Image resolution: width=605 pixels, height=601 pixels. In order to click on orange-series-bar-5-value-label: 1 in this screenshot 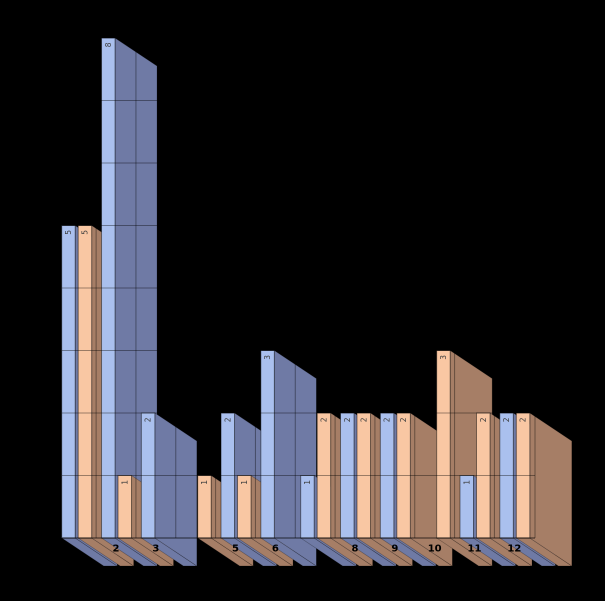, I will do `click(244, 482)`.